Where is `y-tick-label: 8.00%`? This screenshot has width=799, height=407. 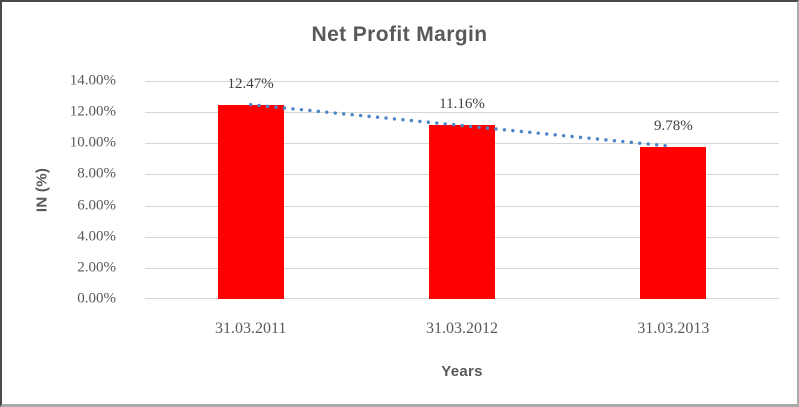 y-tick-label: 8.00% is located at coordinates (96, 173).